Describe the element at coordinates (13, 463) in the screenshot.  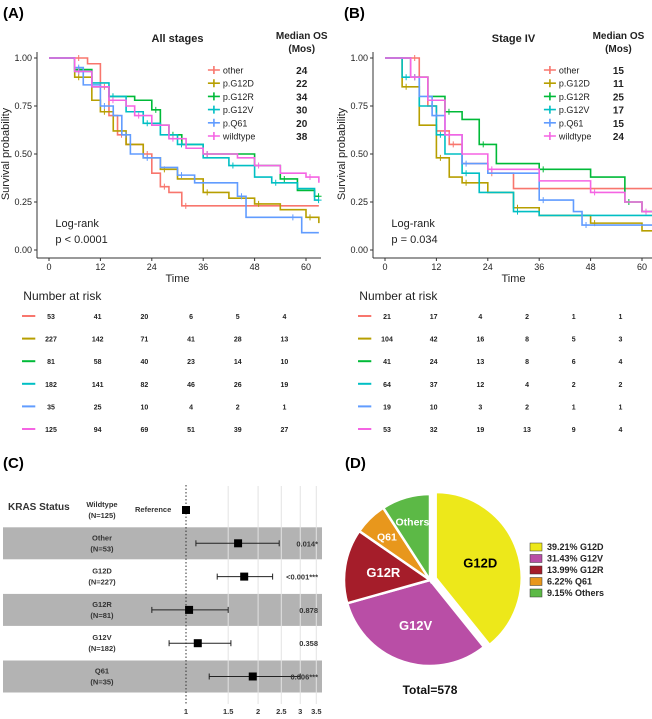
I see `panel-label: (C)` at that location.